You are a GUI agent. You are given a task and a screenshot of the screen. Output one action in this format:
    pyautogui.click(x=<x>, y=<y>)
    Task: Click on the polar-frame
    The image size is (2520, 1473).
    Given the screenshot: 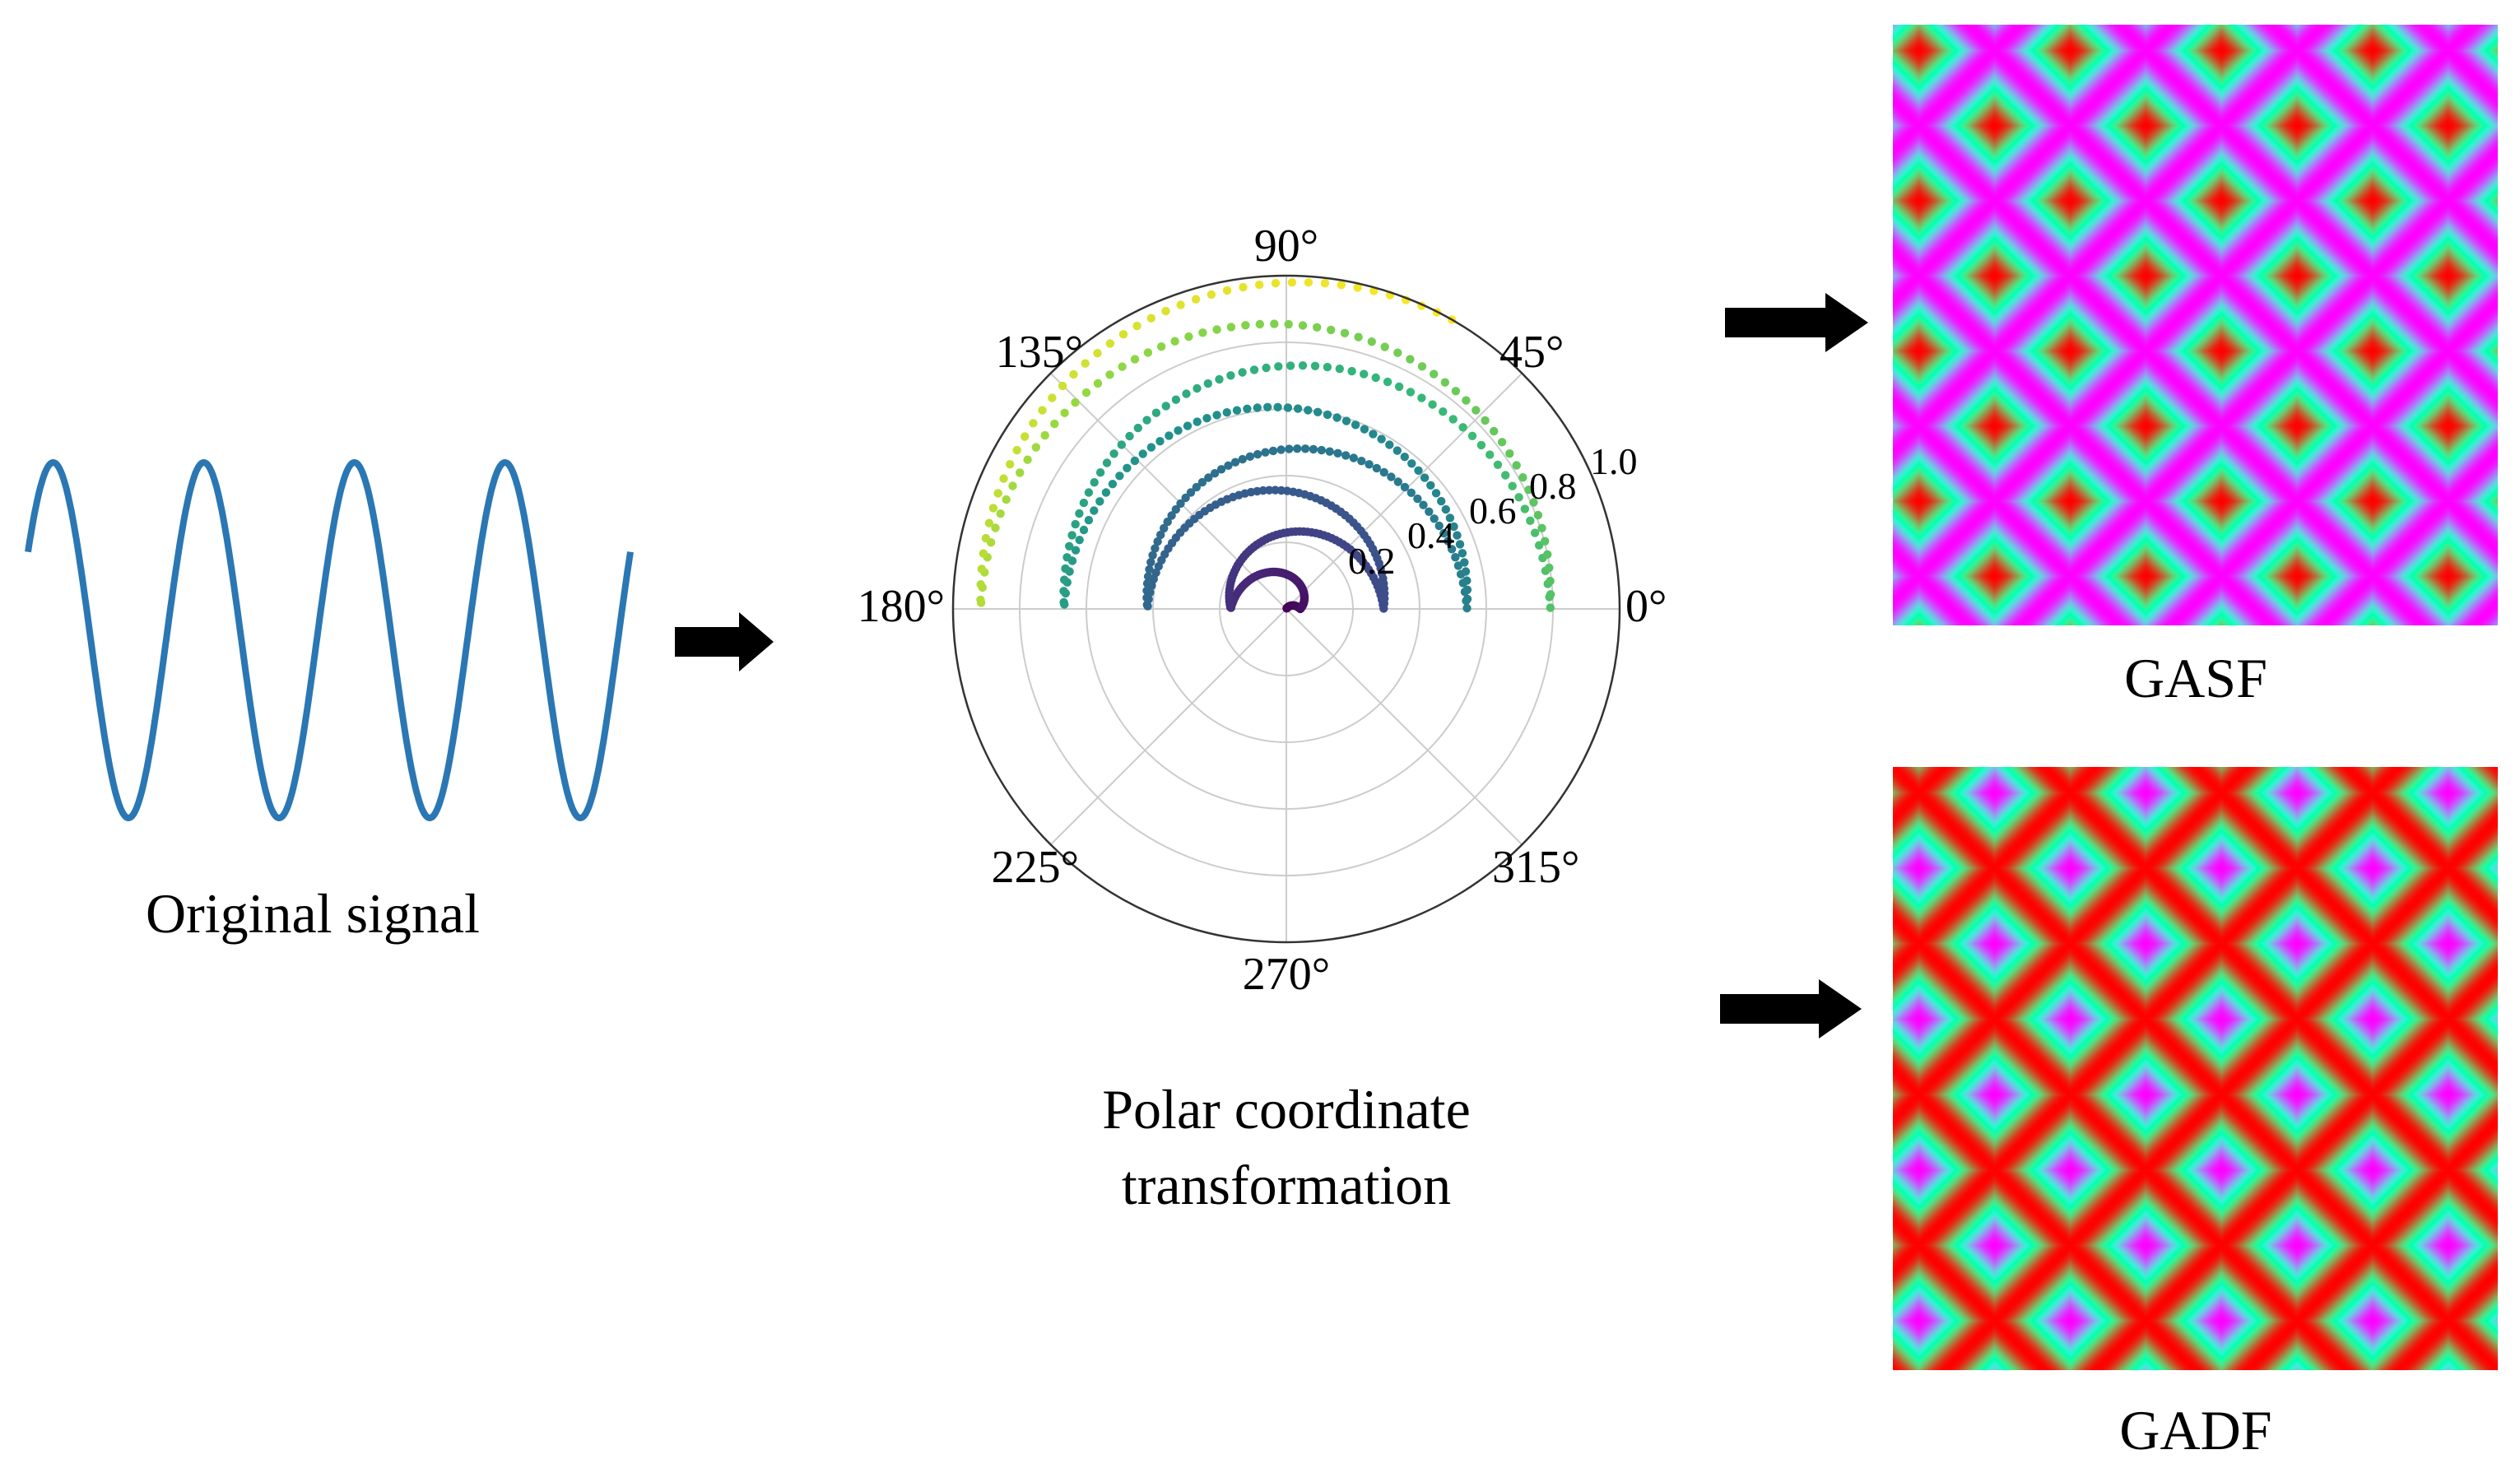 What is the action you would take?
    pyautogui.click(x=1286, y=609)
    